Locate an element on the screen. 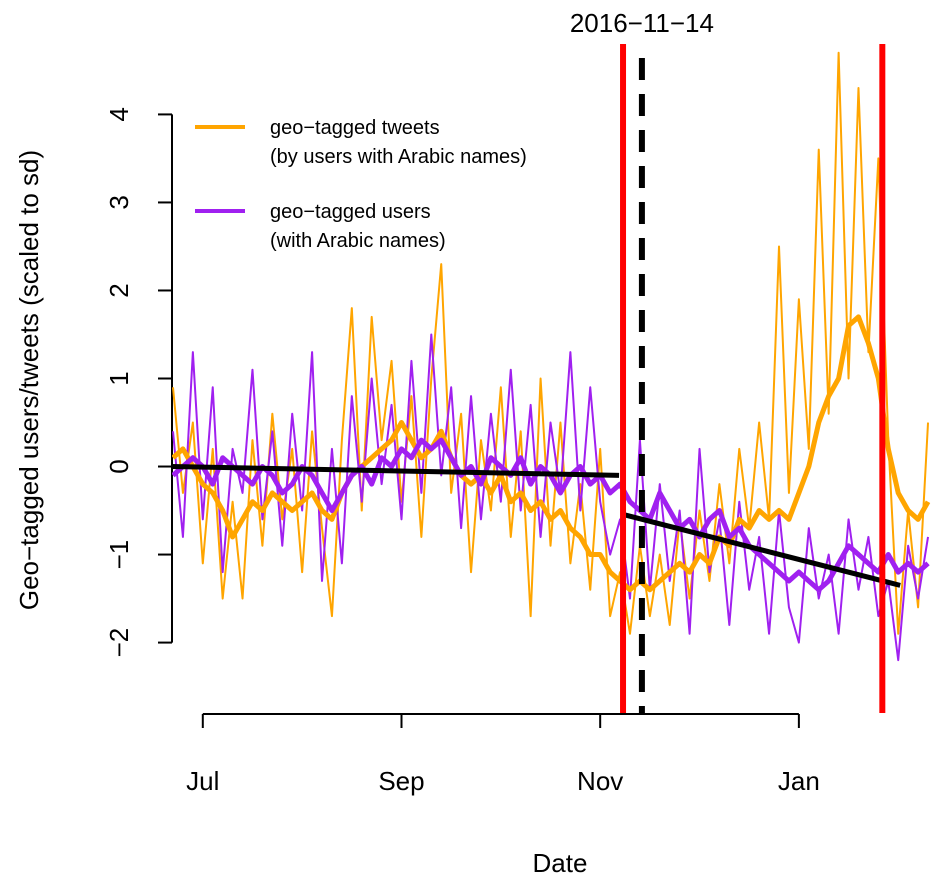 Image resolution: width=932 pixels, height=884 pixels. y-tick-label: 0 is located at coordinates (119, 466).